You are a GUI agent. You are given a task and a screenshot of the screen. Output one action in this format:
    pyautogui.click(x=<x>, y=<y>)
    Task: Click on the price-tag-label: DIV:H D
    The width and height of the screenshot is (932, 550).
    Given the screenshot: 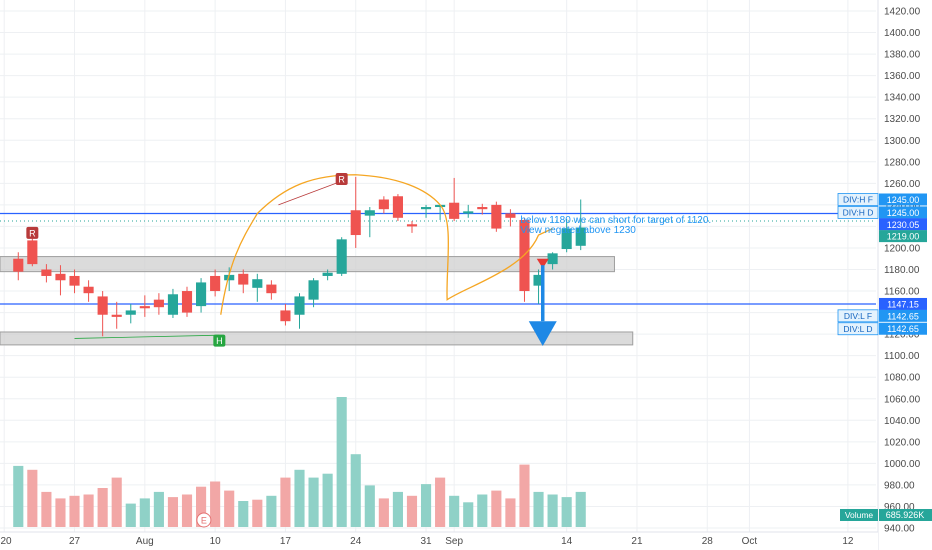 What is the action you would take?
    pyautogui.click(x=858, y=213)
    